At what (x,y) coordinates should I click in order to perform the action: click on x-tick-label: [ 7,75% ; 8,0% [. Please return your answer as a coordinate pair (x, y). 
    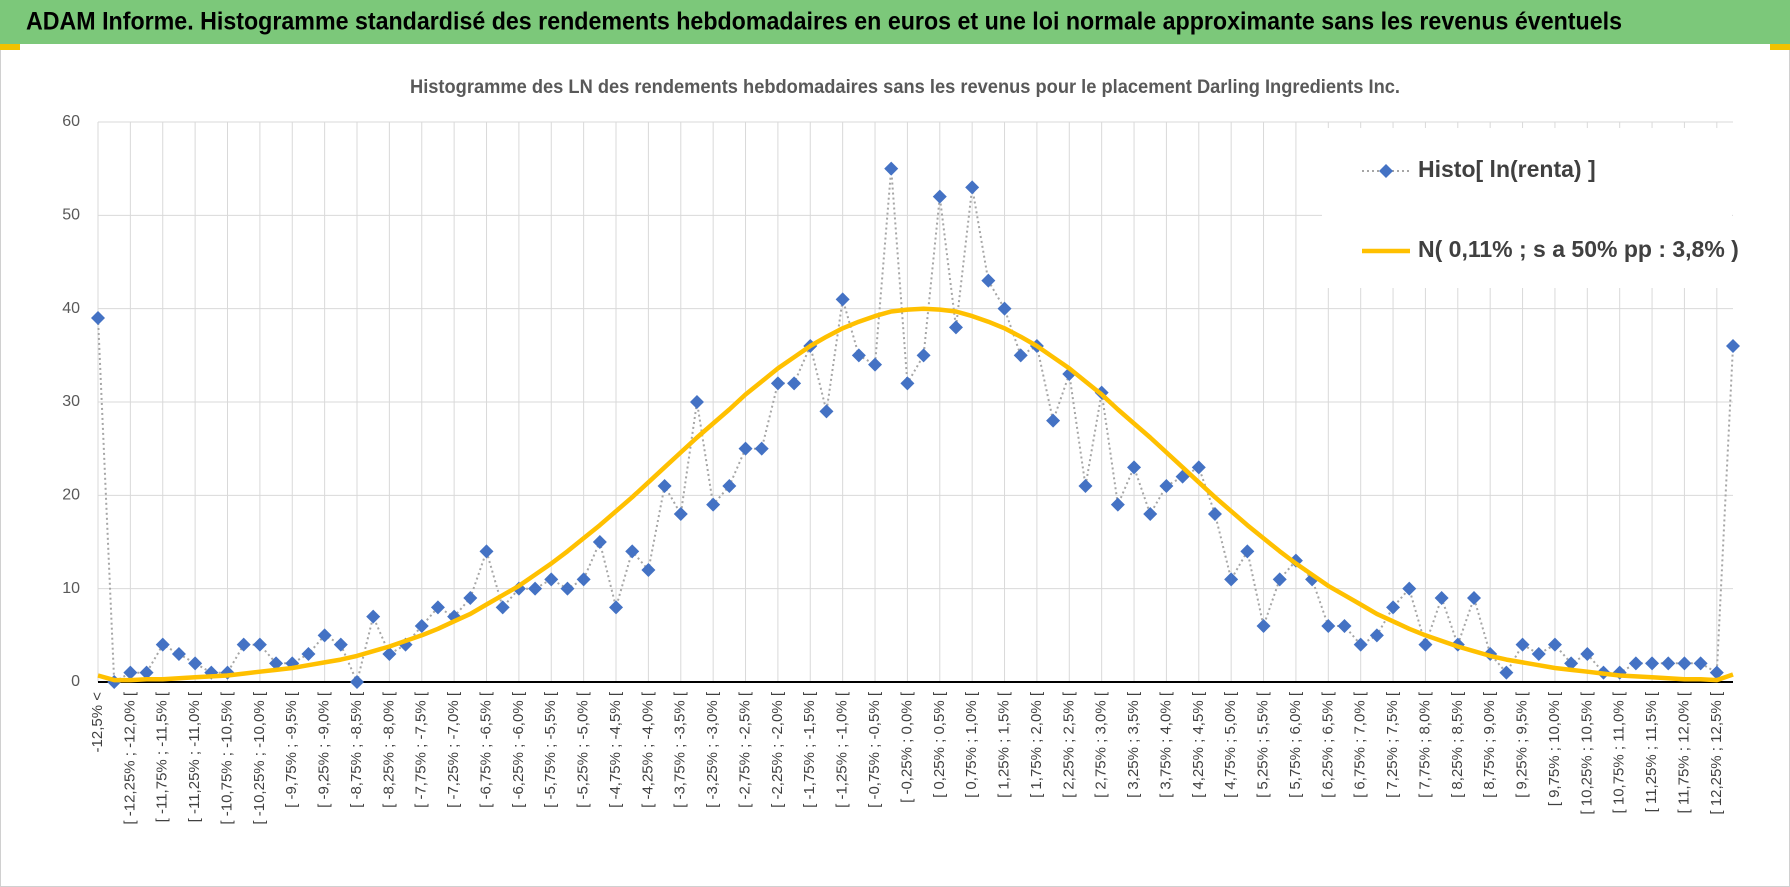
    Looking at the image, I should click on (1424, 744).